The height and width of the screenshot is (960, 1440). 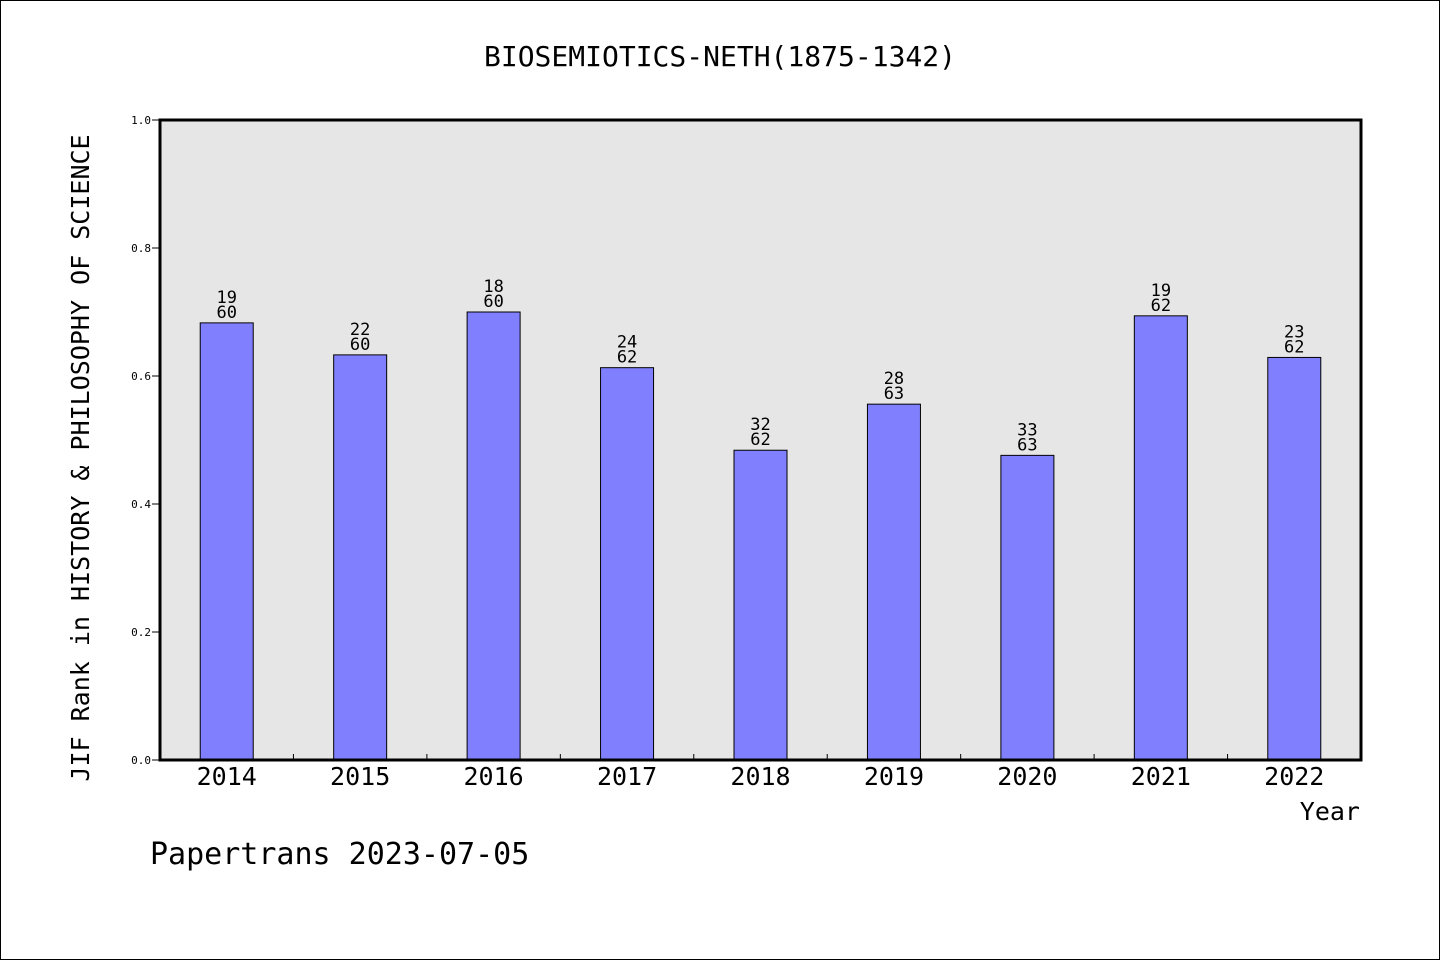 What do you see at coordinates (227, 776) in the screenshot?
I see `x-tick-label-2014: 2014` at bounding box center [227, 776].